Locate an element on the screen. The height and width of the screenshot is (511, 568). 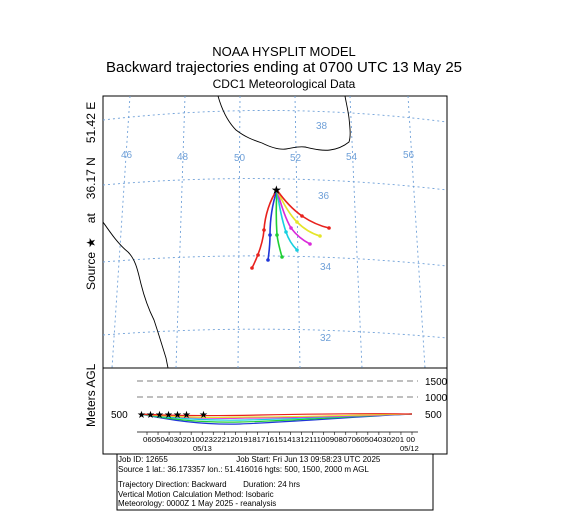
trajectory-direction: Trajectory Direction: Backward is located at coordinates (172, 484).